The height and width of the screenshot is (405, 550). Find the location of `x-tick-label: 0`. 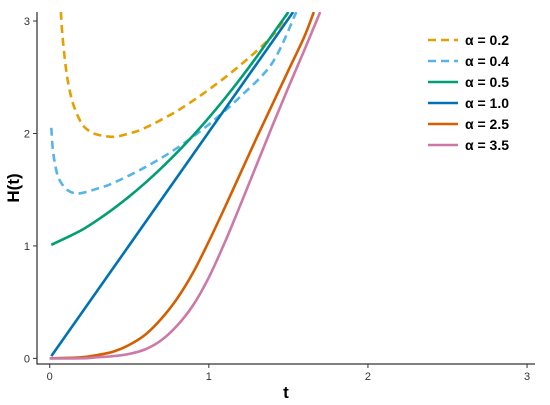

x-tick-label: 0 is located at coordinates (50, 377).